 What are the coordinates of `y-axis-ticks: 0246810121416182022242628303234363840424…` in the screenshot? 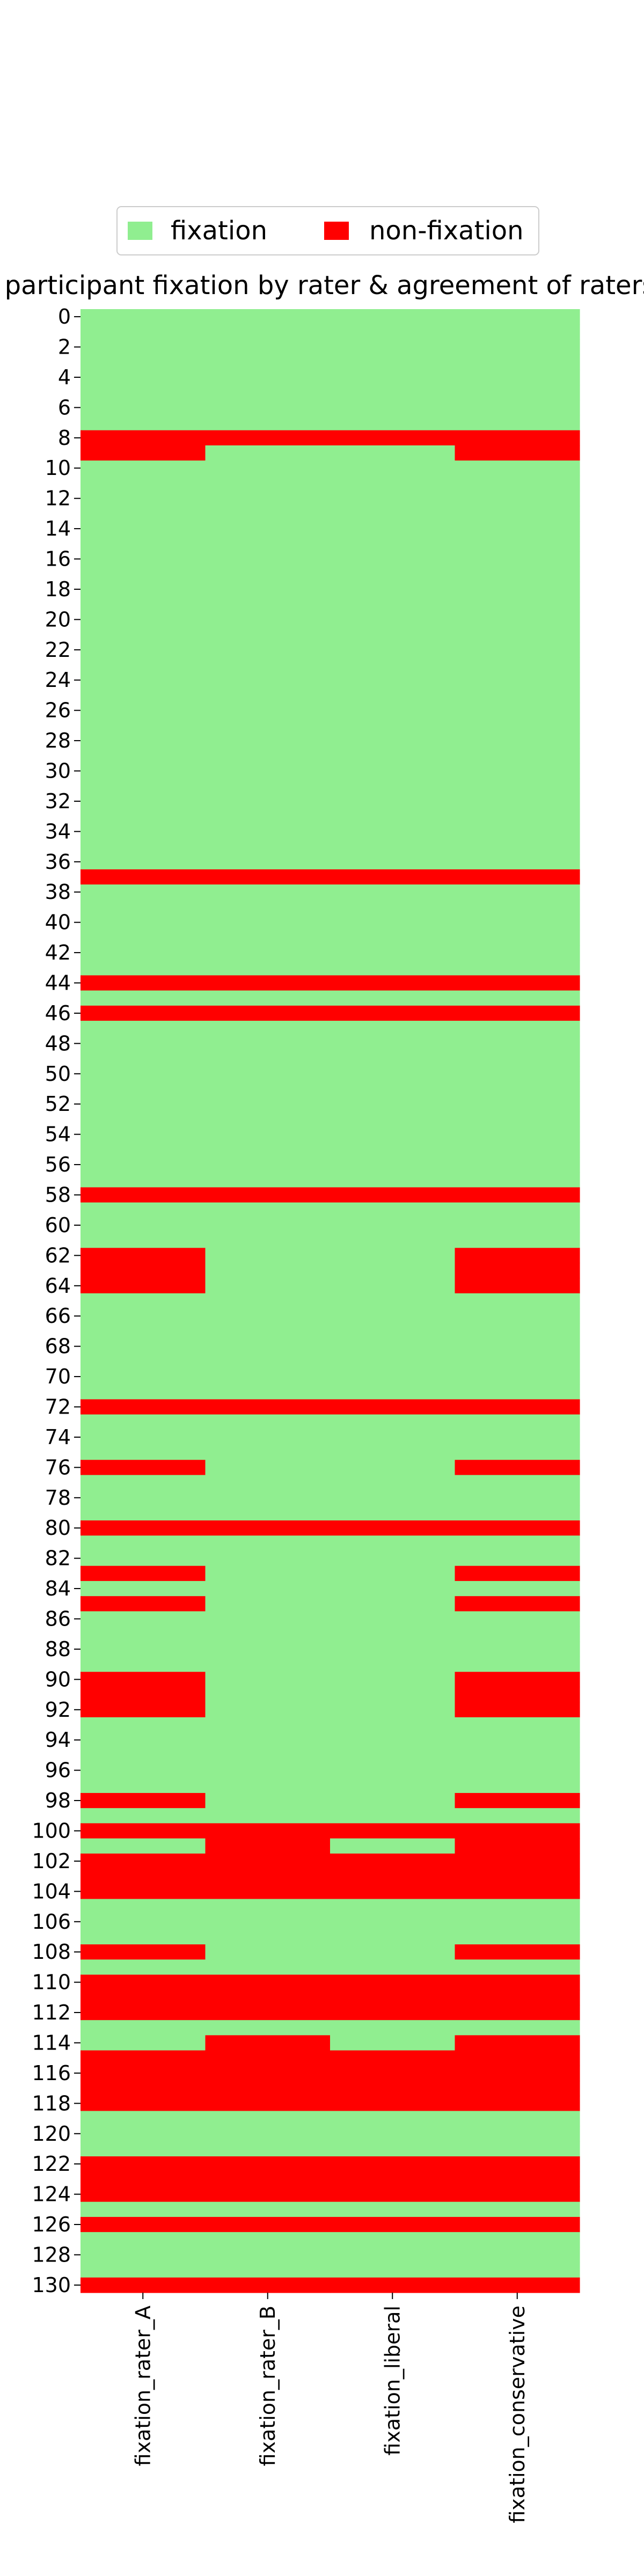 It's located at (56, 1301).